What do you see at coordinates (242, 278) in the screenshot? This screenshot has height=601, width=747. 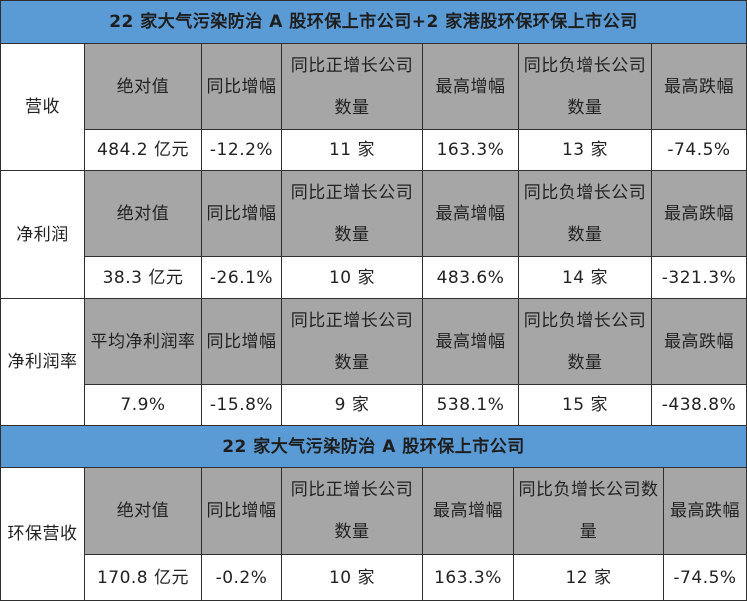 I see `value-cell: -26.1%` at bounding box center [242, 278].